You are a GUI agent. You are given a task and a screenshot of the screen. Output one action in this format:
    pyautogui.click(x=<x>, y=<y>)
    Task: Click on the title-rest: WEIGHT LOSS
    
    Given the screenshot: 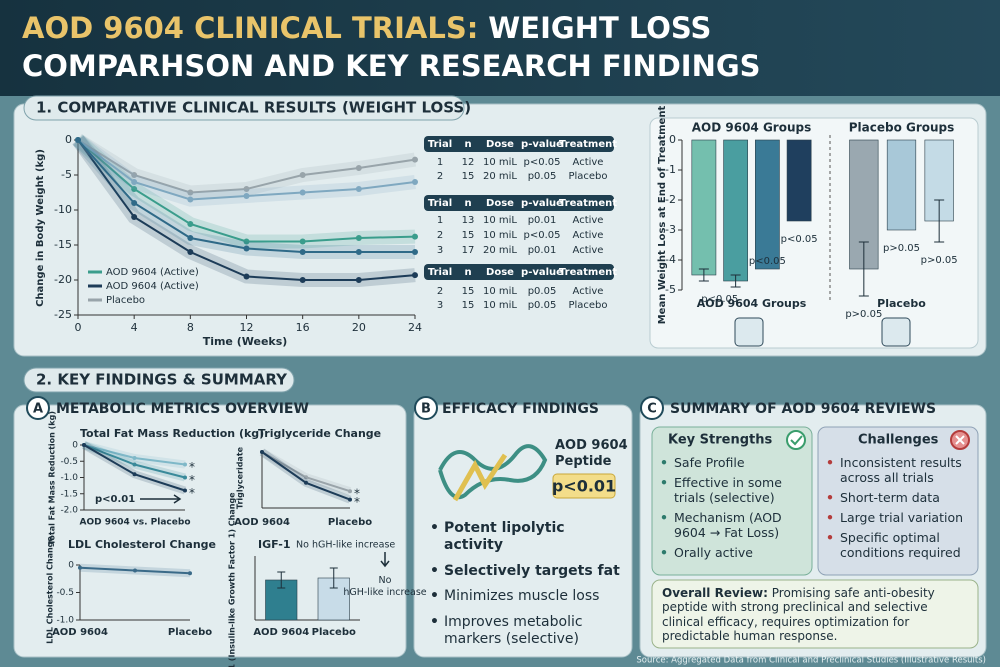 What is the action you would take?
    pyautogui.click(x=599, y=28)
    